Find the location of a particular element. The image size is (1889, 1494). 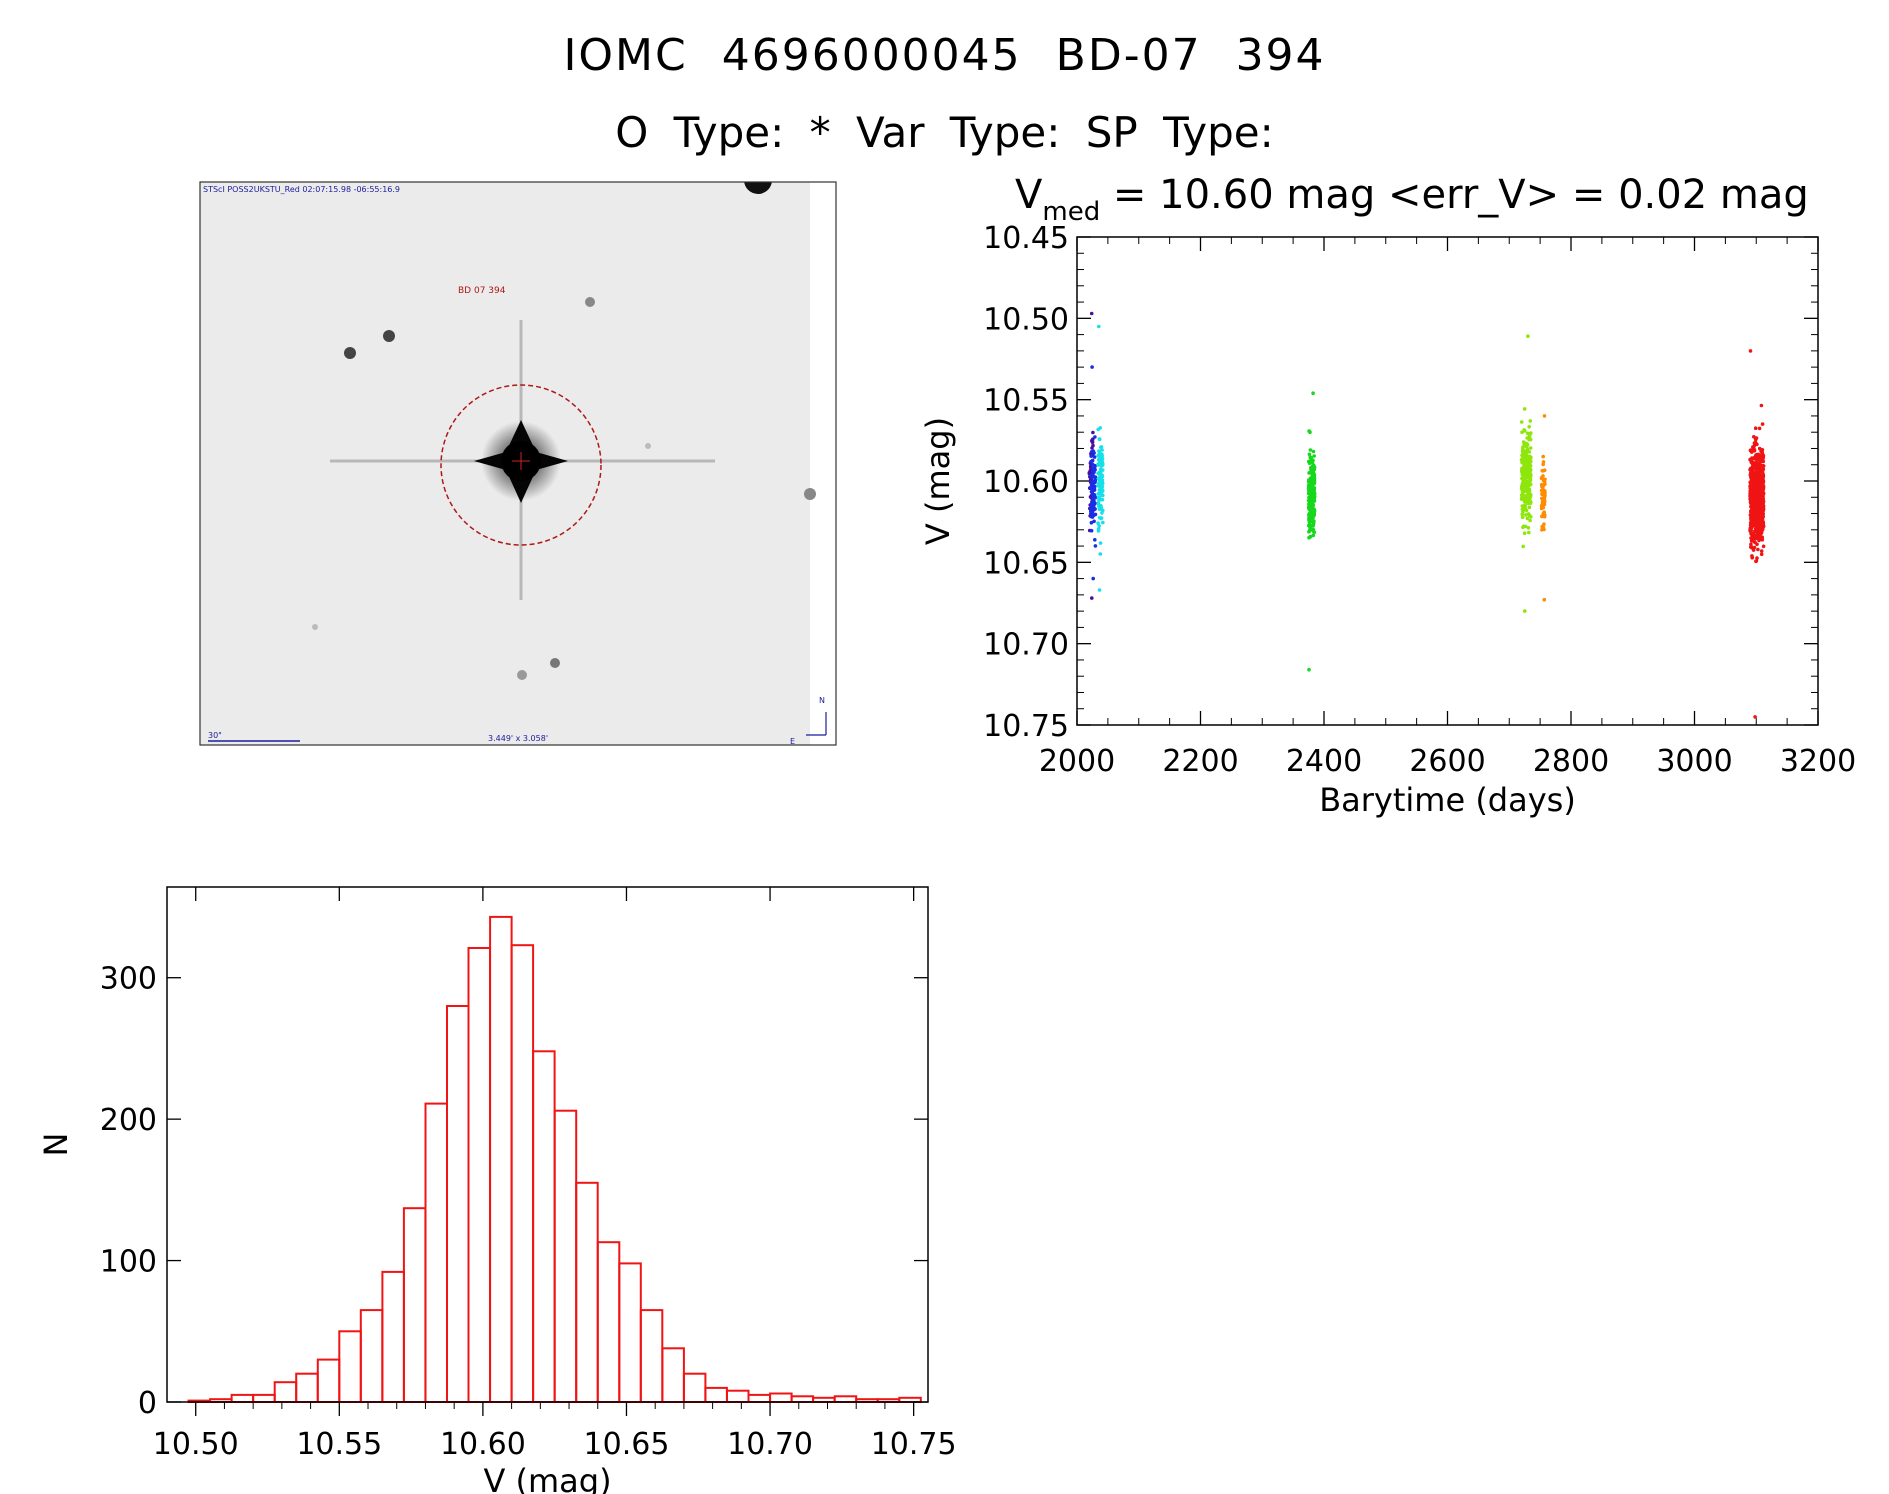

histogram-y-tick-label: 0 is located at coordinates (147, 1403).